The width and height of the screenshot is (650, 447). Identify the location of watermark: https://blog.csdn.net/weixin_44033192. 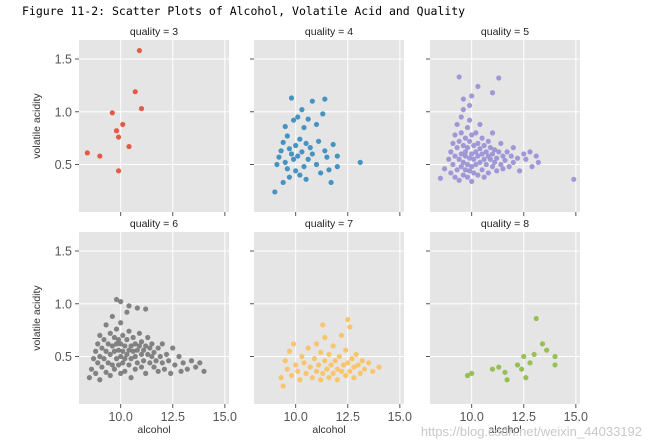
(531, 431).